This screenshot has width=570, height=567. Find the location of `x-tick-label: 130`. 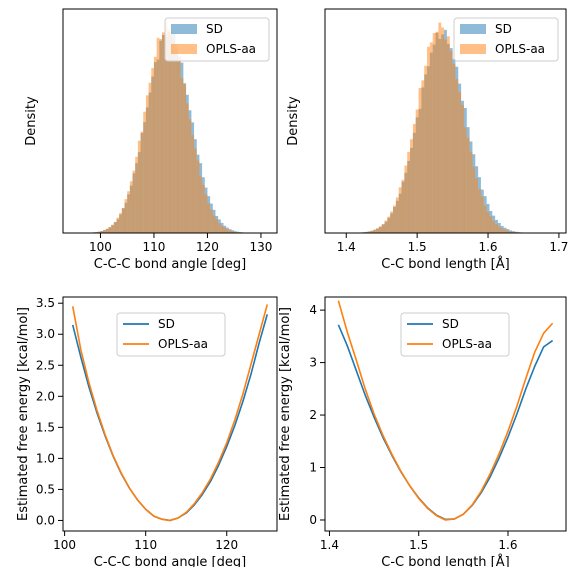

x-tick-label: 130 is located at coordinates (260, 247).